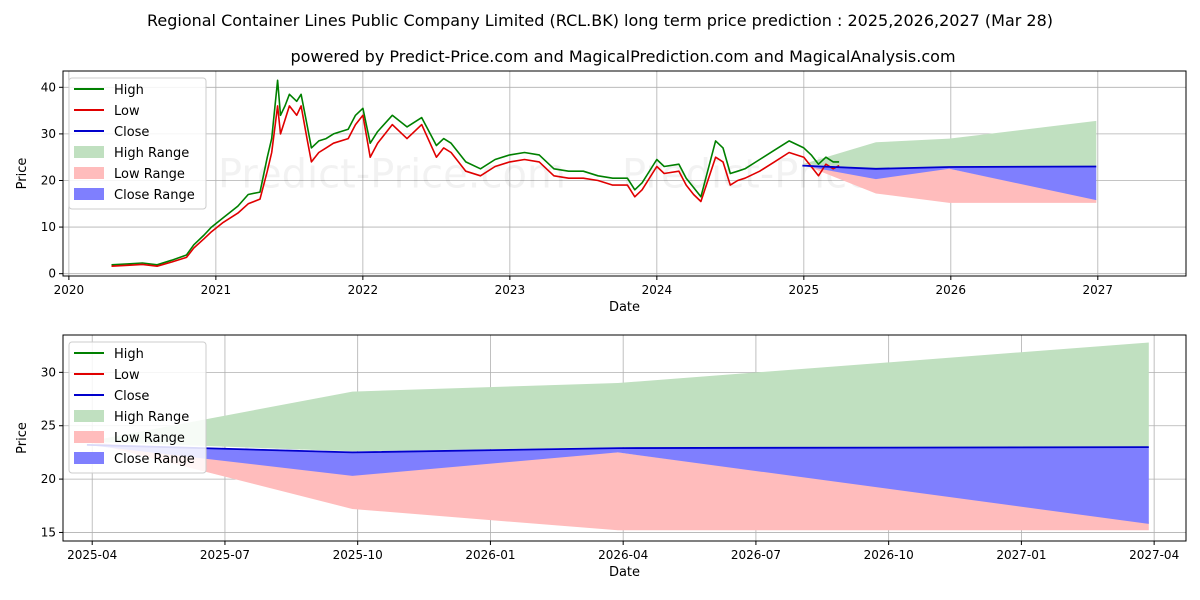  What do you see at coordinates (48, 532) in the screenshot?
I see `y-tick-label: 15` at bounding box center [48, 532].